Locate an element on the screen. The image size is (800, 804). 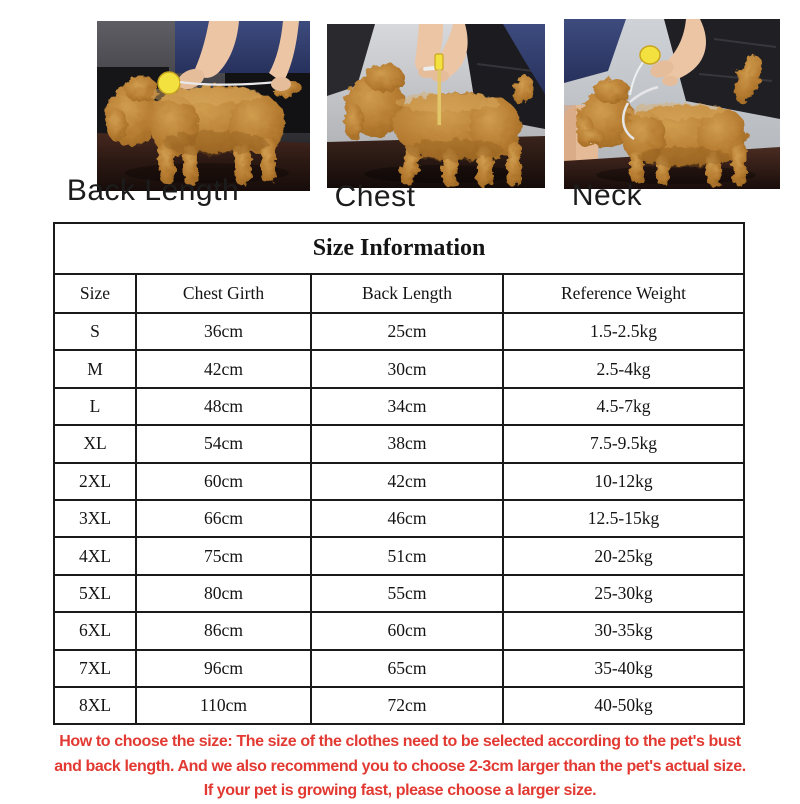
table-cell: 25cm is located at coordinates (407, 331).